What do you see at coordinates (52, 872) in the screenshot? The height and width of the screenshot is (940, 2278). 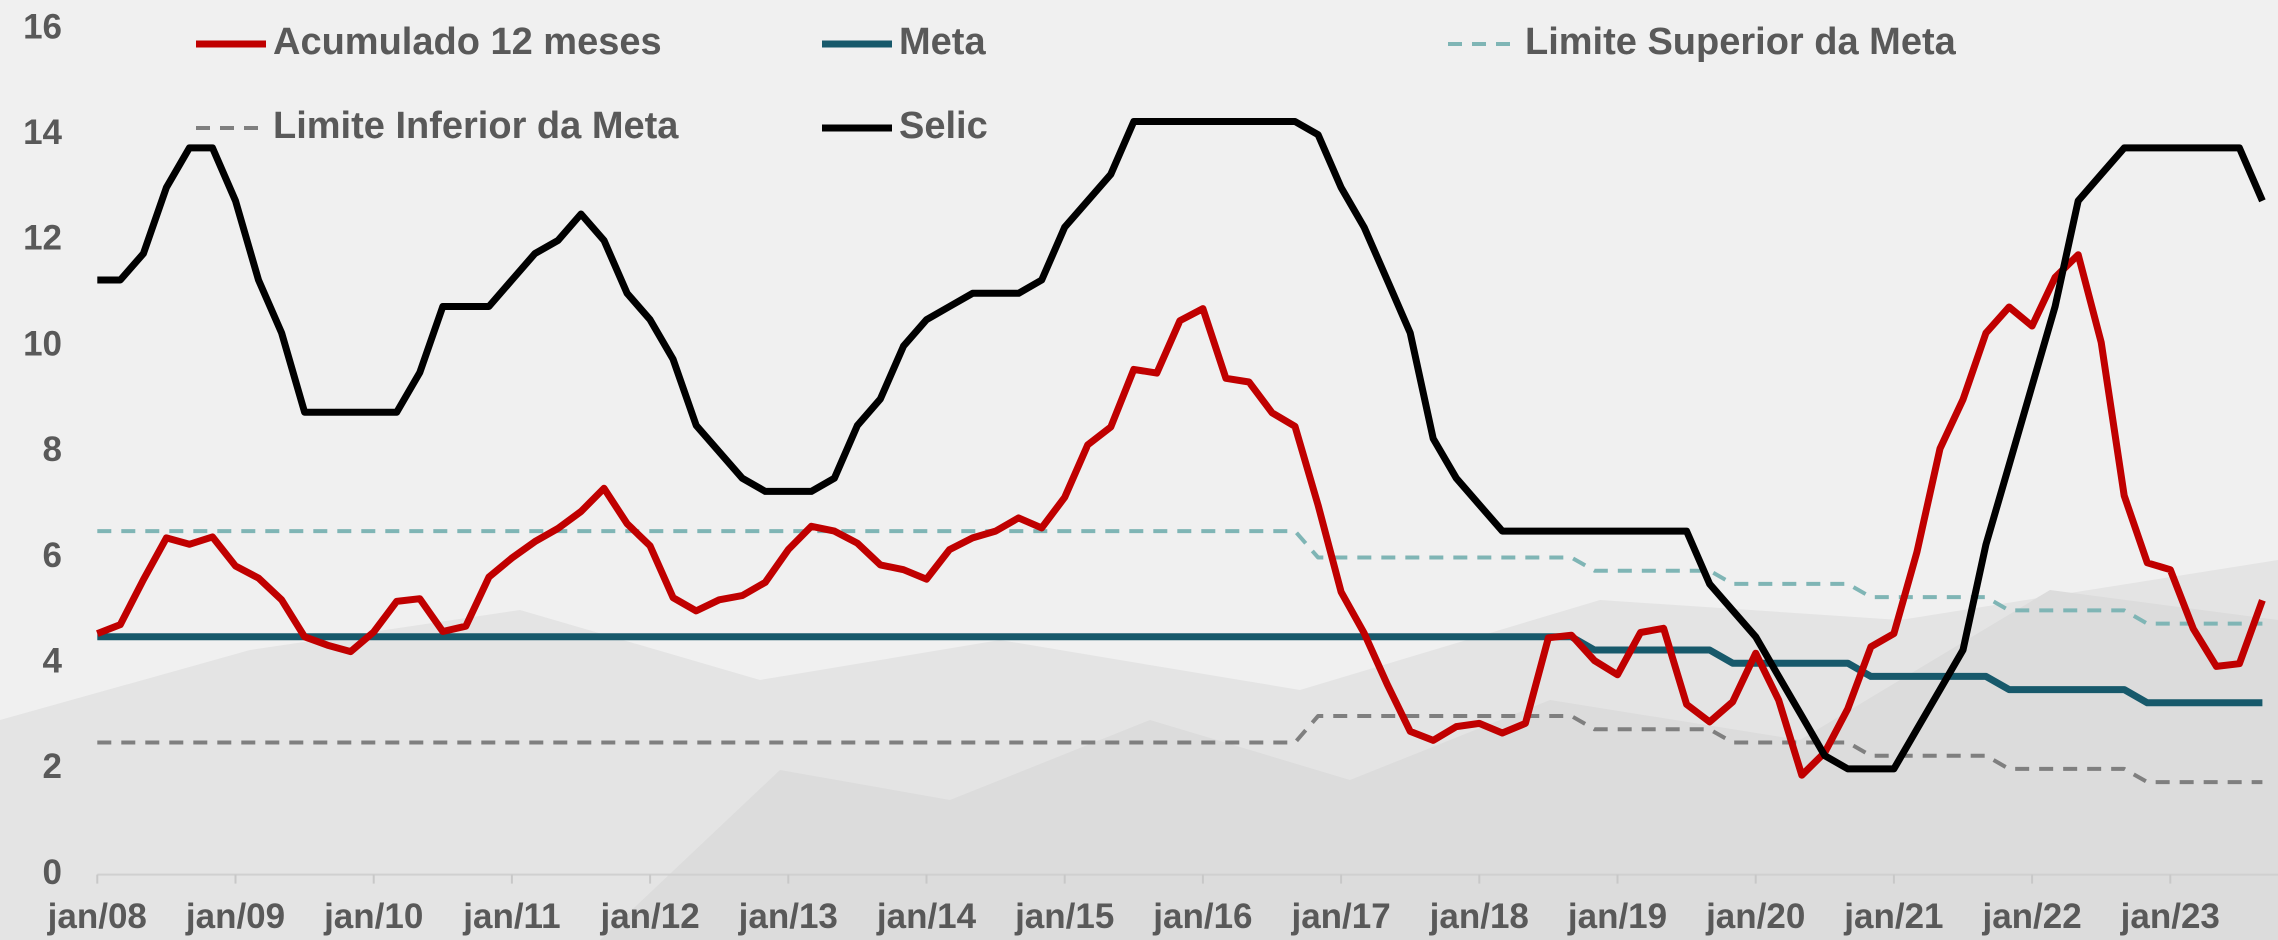 I see `y-tick-label: 0` at bounding box center [52, 872].